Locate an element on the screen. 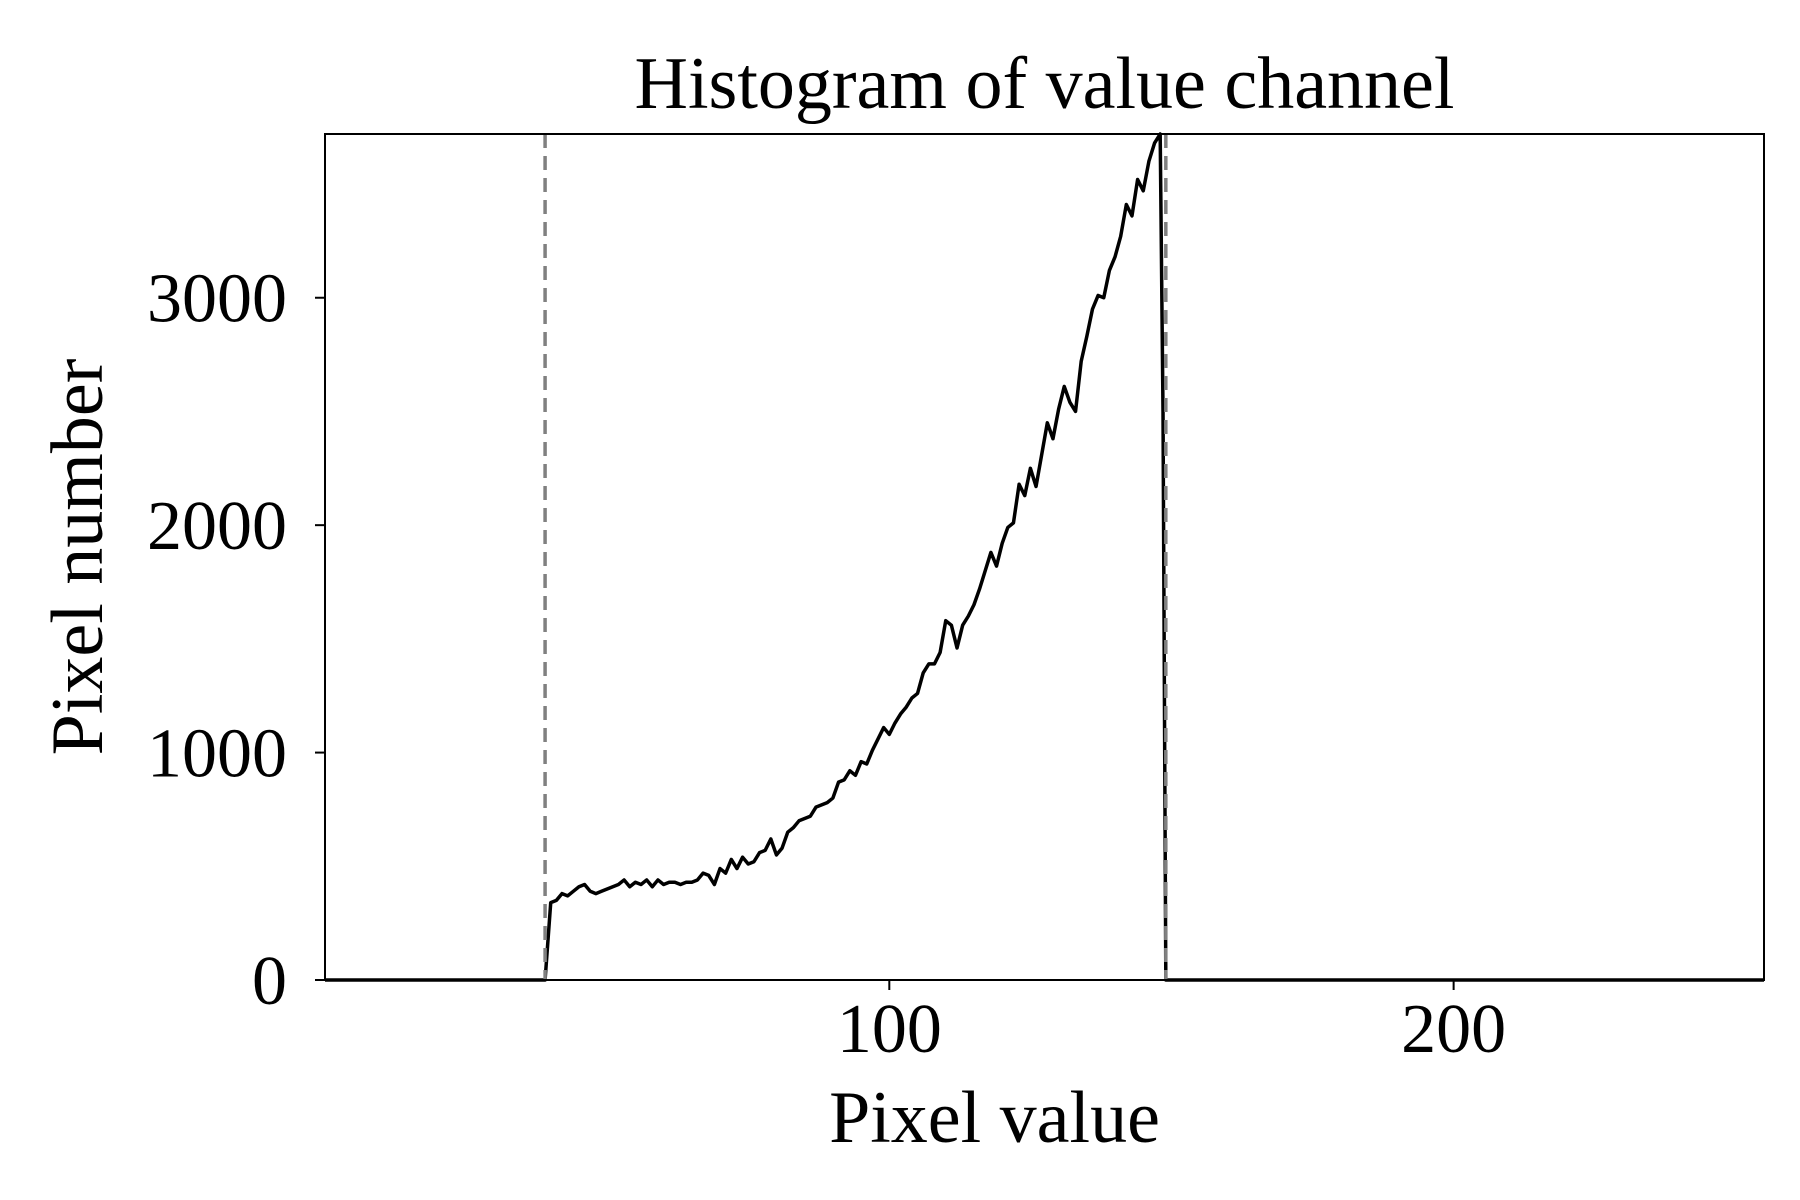  x-axis-label: Pixel value is located at coordinates (994, 1118).